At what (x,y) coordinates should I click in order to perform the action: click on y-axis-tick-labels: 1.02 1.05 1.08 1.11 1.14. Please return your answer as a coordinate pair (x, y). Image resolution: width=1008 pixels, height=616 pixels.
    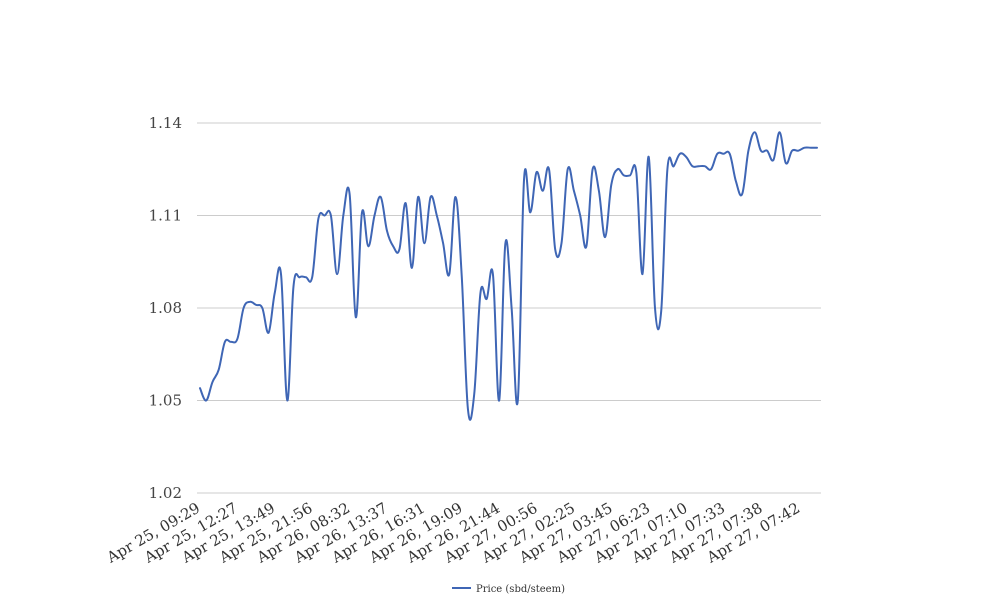
    Looking at the image, I should click on (165, 308).